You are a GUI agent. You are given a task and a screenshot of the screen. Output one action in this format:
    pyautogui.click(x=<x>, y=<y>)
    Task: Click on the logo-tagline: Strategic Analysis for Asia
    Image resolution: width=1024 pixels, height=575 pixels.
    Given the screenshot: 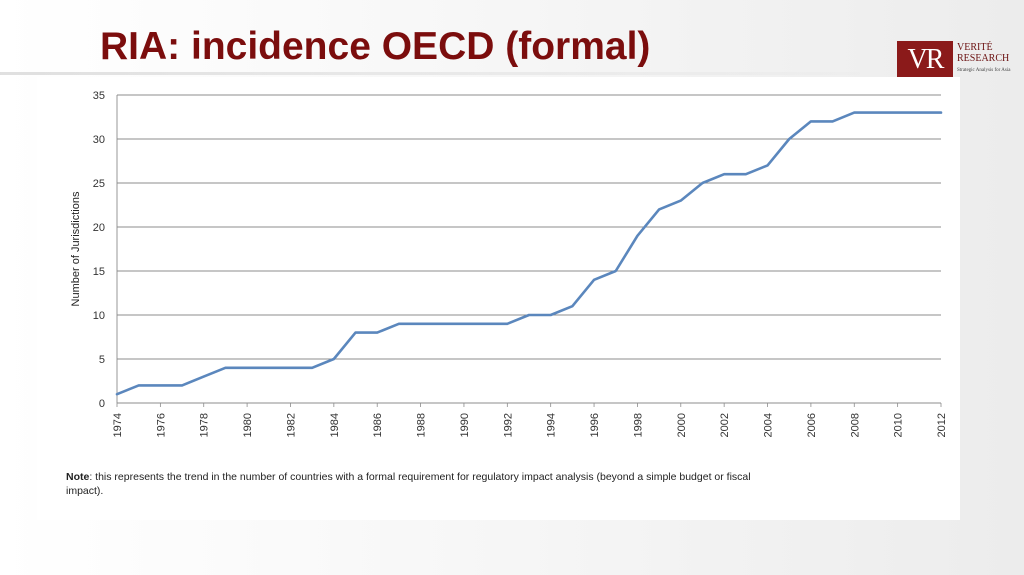 What is the action you would take?
    pyautogui.click(x=984, y=70)
    